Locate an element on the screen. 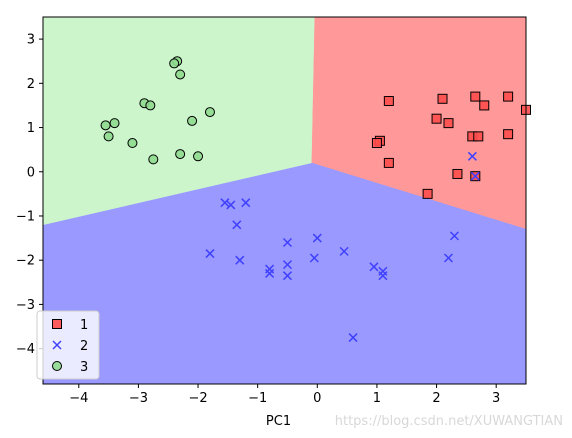 This screenshot has height=438, width=572. y-tick-label: −4 is located at coordinates (25, 349).